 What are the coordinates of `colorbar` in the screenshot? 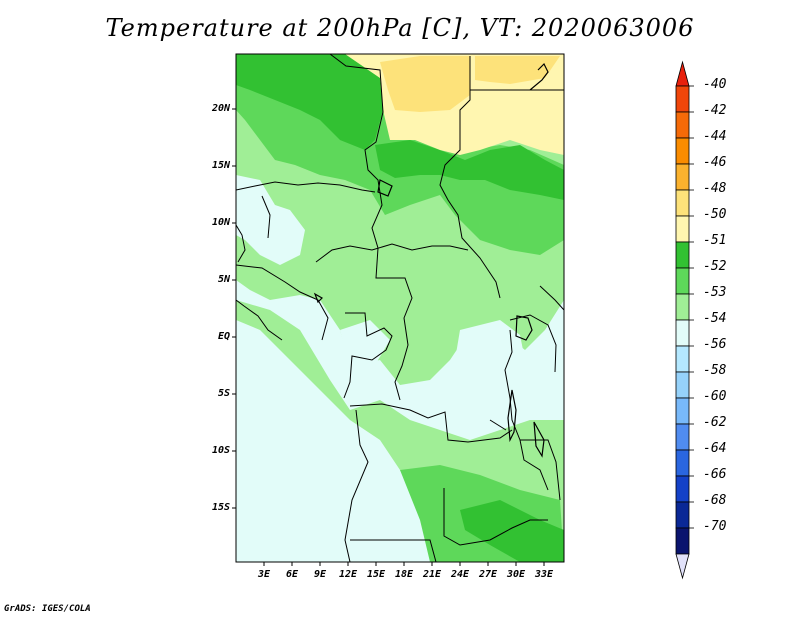 It's located at (684, 320).